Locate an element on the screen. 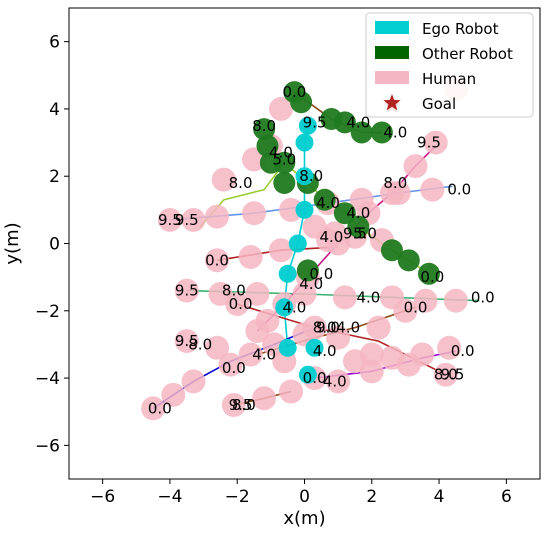 This screenshot has width=550, height=534. time-label-8: 4.0 is located at coordinates (395, 132).